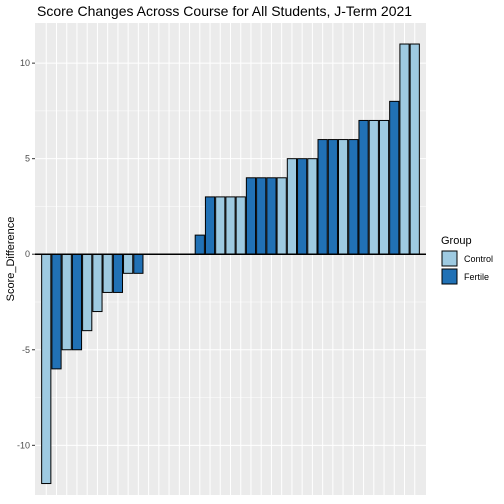 The image size is (504, 504). What do you see at coordinates (456, 241) in the screenshot?
I see `legend-title: Group` at bounding box center [456, 241].